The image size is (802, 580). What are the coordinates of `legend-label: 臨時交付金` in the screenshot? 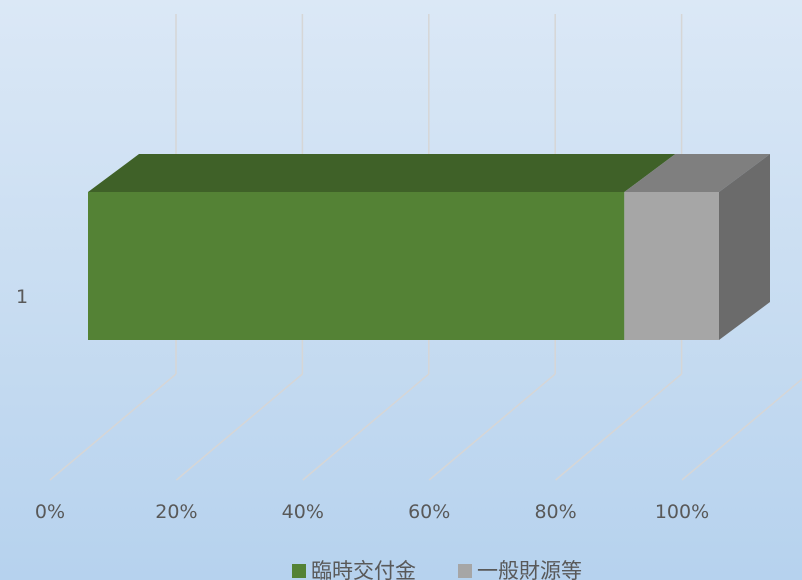 It's located at (363, 569).